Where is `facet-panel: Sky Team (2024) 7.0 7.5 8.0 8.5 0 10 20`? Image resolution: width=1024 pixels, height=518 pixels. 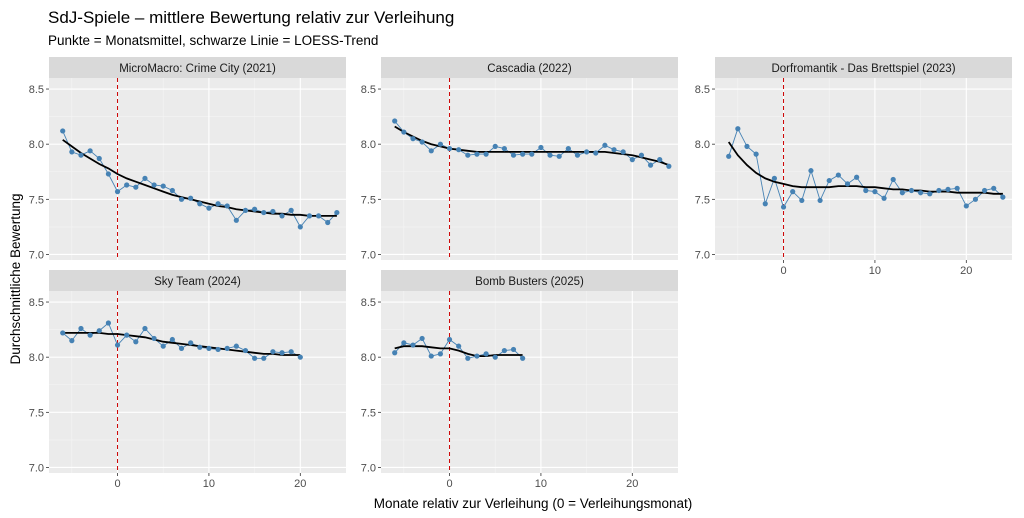 facet-panel: Sky Team (2024) 7.0 7.5 8.0 8.5 0 10 20 is located at coordinates (187, 380).